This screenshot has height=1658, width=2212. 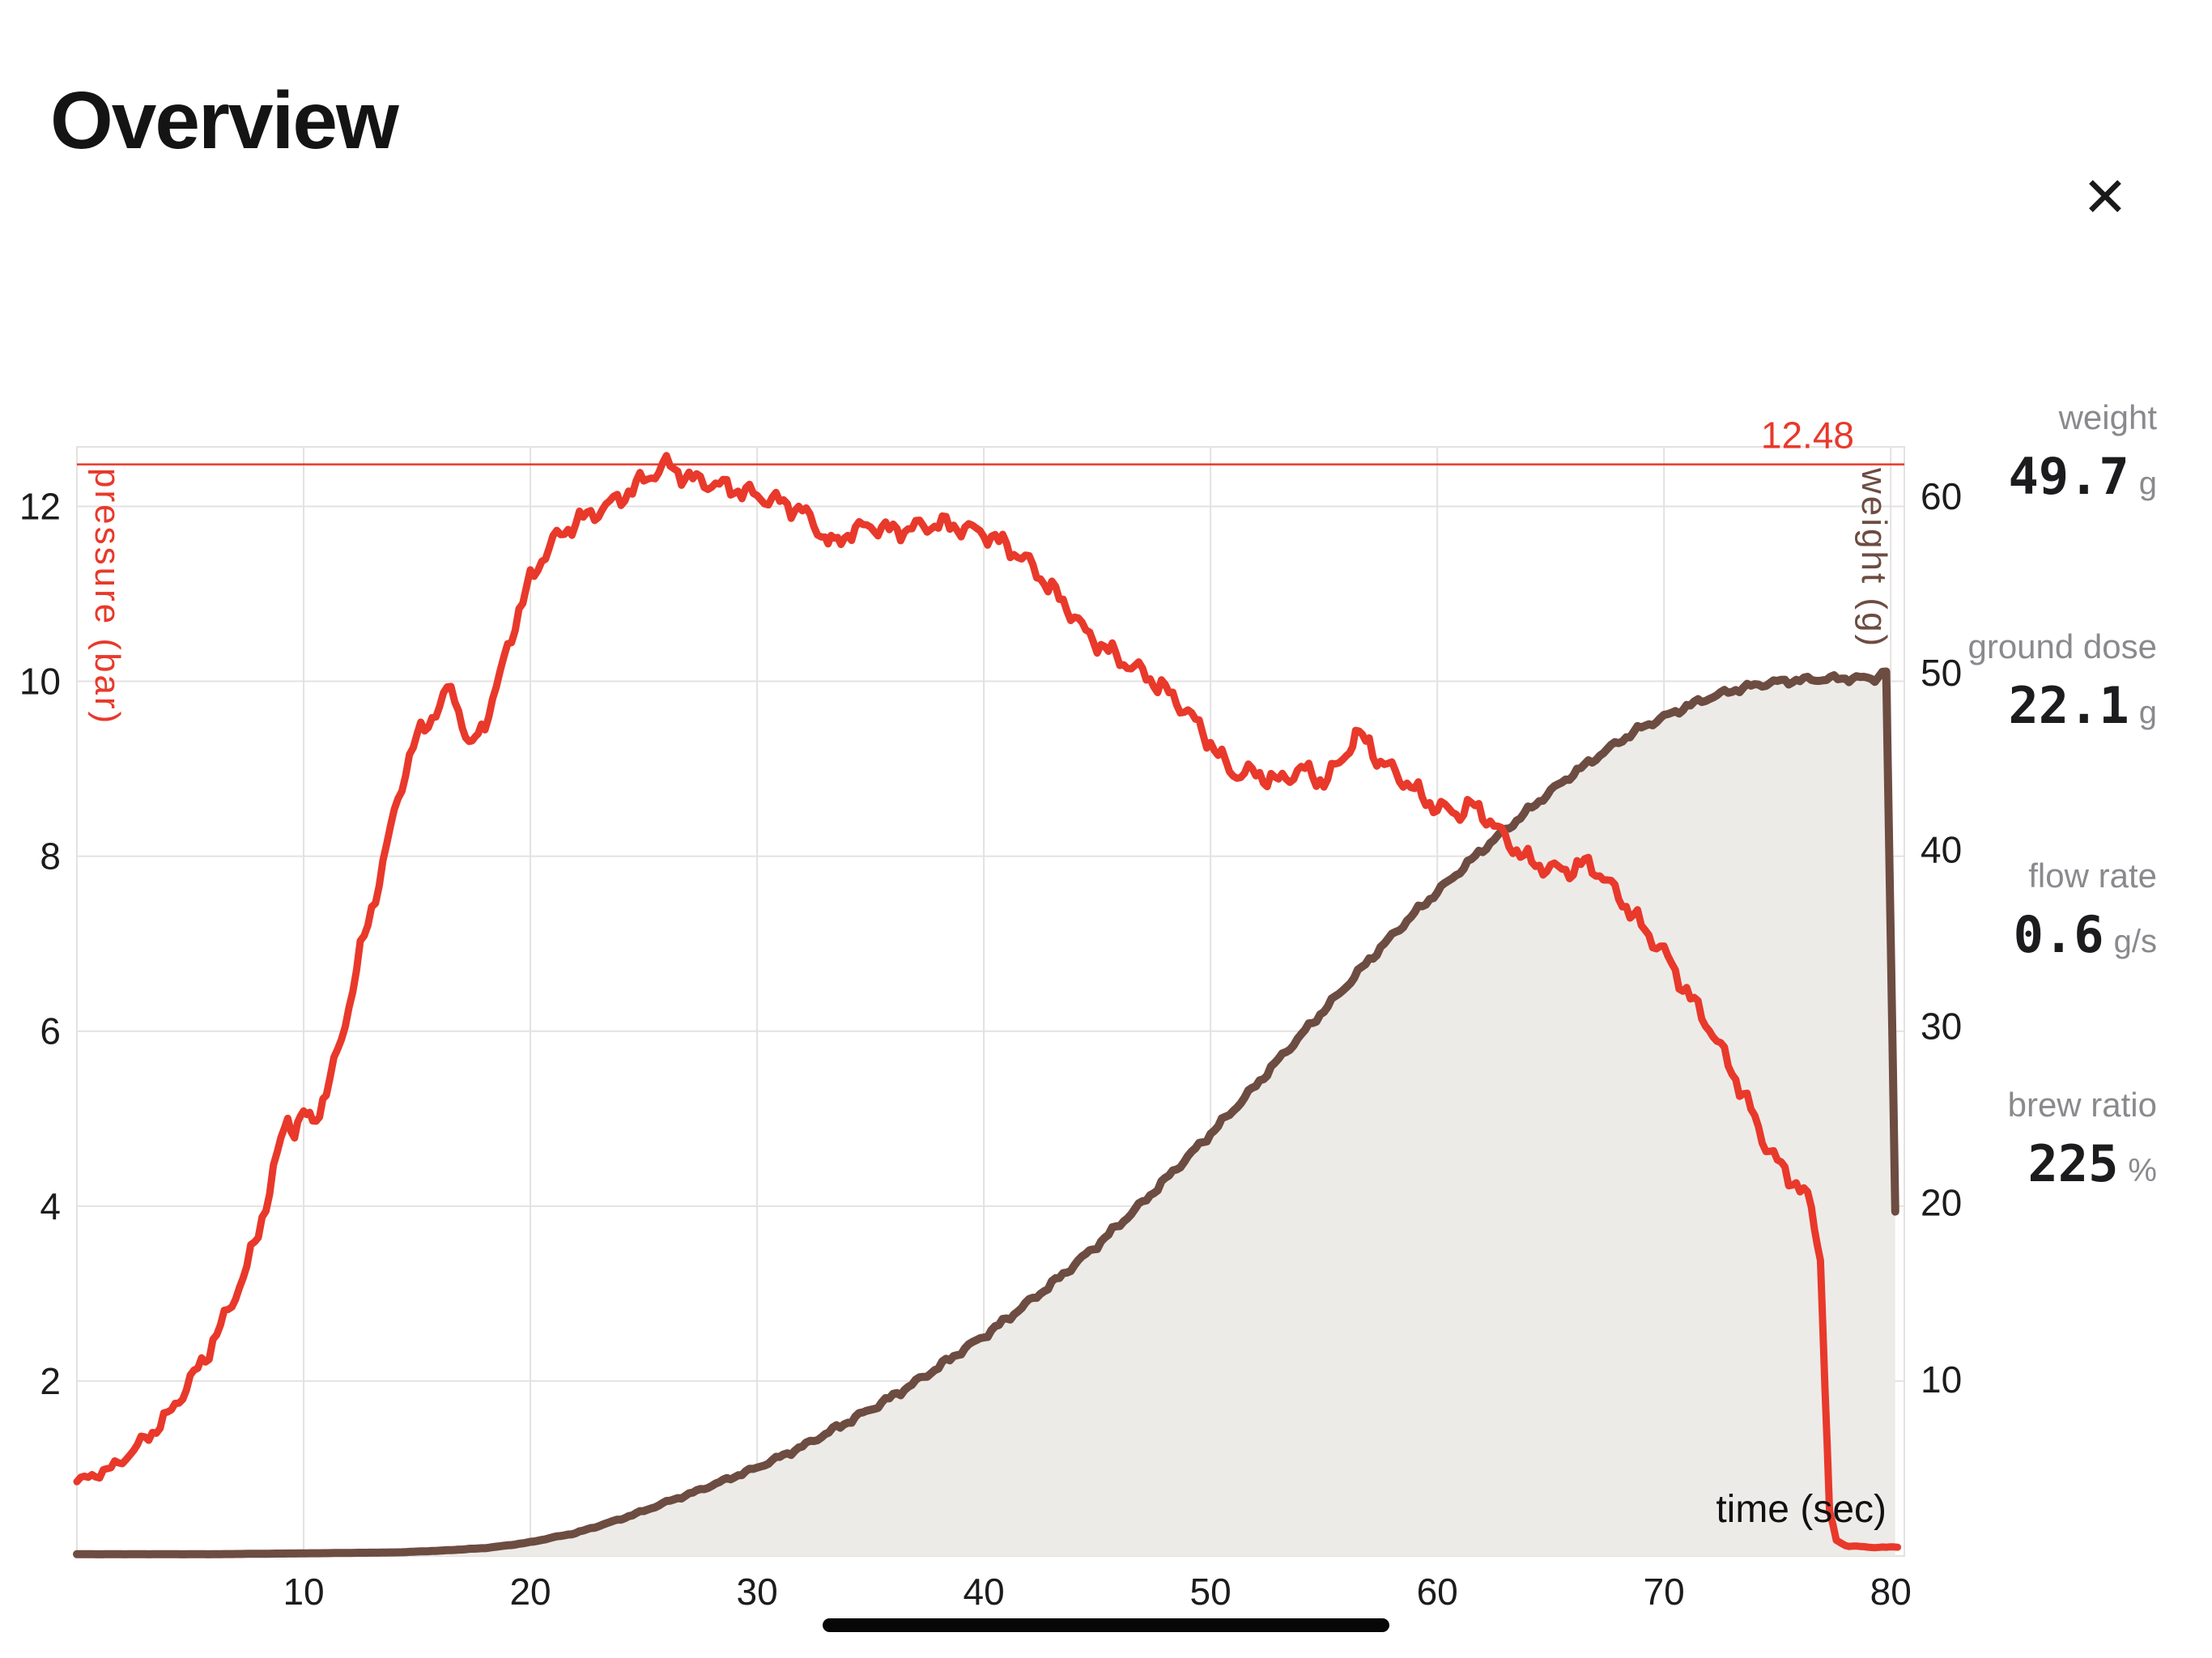 I want to click on stat-flow-rate: flow rate 0.6 g/s, so click(x=2085, y=910).